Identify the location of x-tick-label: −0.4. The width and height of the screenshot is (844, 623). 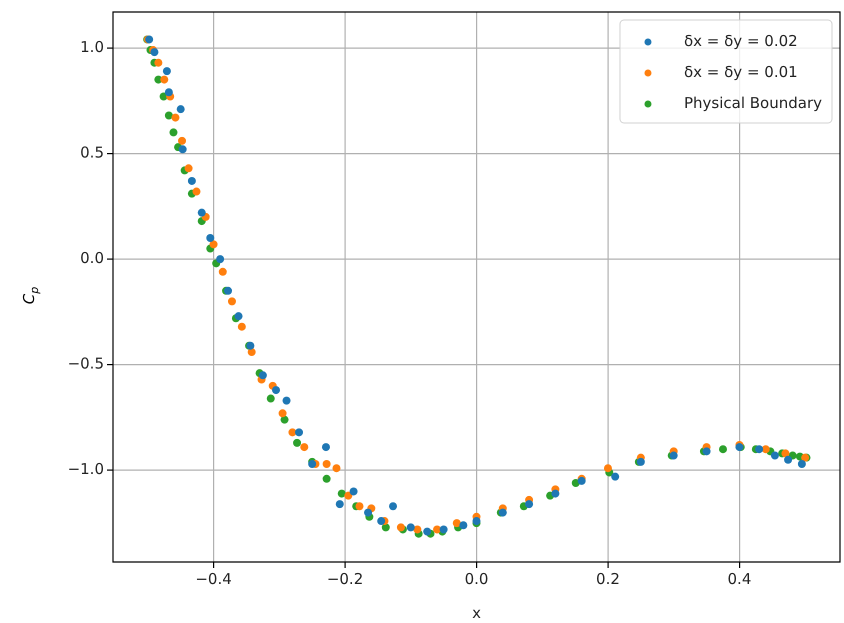
(213, 579).